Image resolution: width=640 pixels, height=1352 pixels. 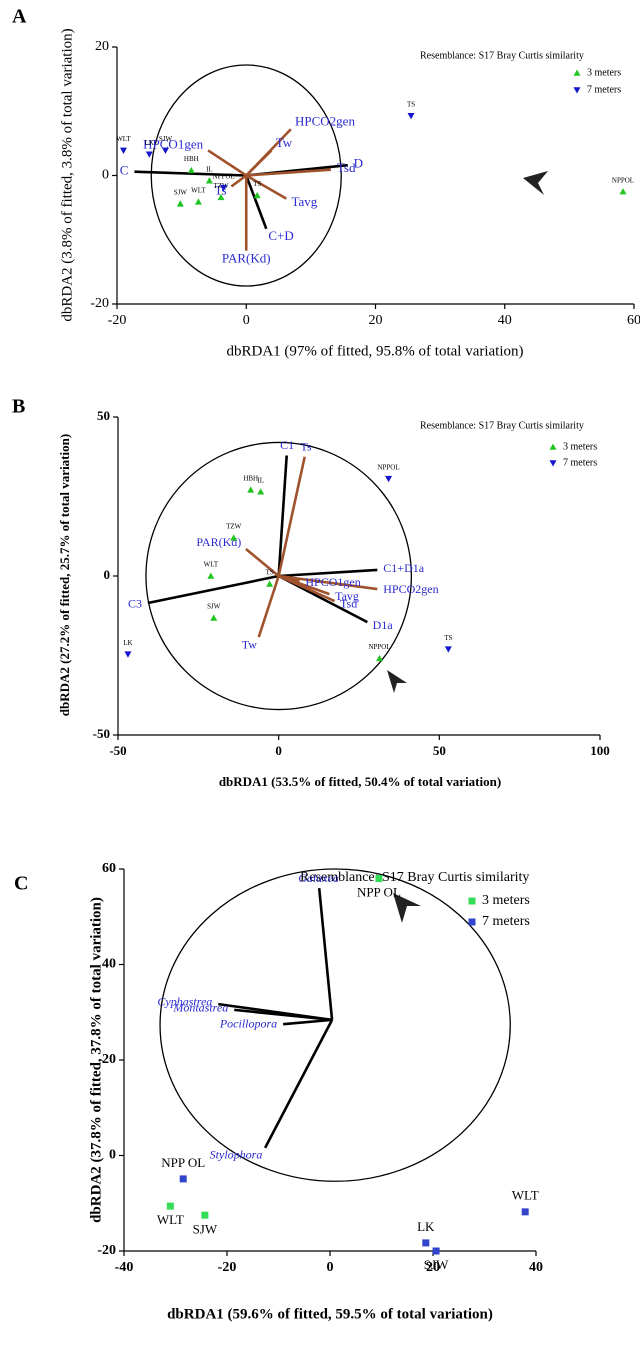 What do you see at coordinates (149, 143) in the screenshot?
I see `point-label: LK` at bounding box center [149, 143].